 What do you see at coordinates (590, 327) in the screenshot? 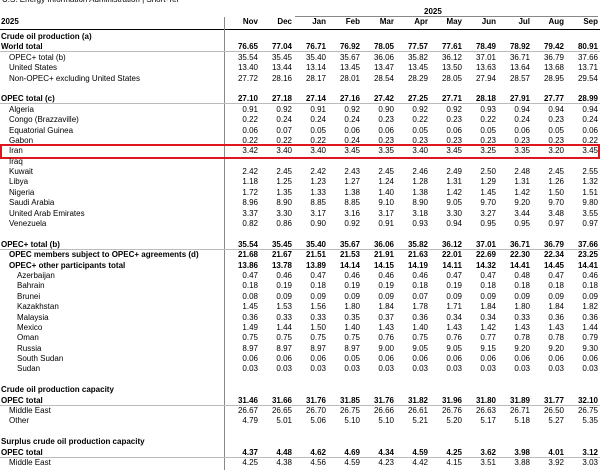
I see `cell: 1.44` at bounding box center [590, 327].